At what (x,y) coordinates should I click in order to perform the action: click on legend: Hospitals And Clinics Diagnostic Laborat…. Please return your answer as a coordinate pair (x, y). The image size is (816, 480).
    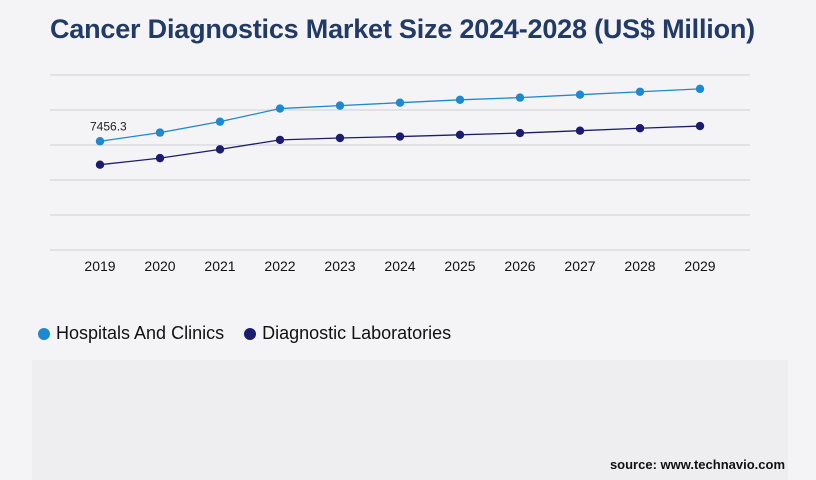
    Looking at the image, I should click on (244, 333).